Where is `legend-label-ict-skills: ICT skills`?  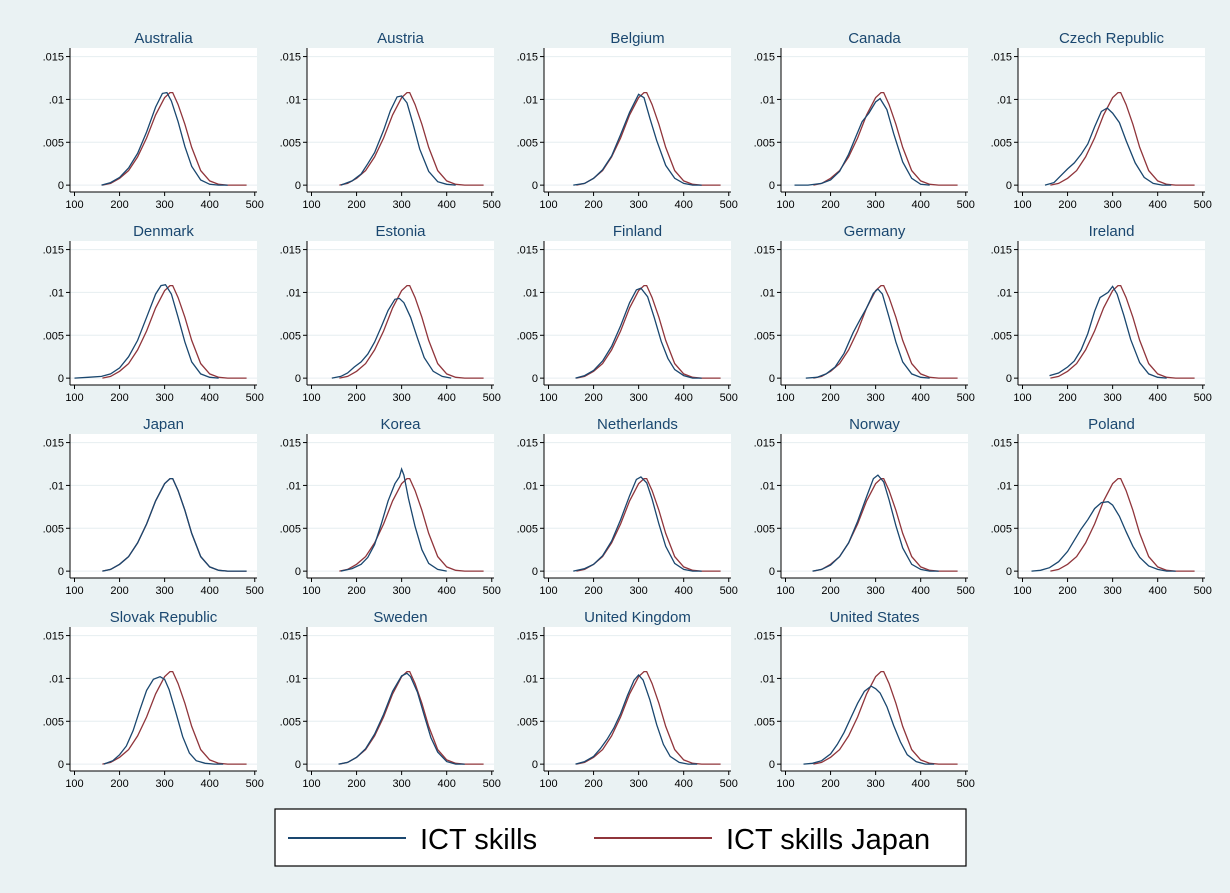 legend-label-ict-skills: ICT skills is located at coordinates (478, 840).